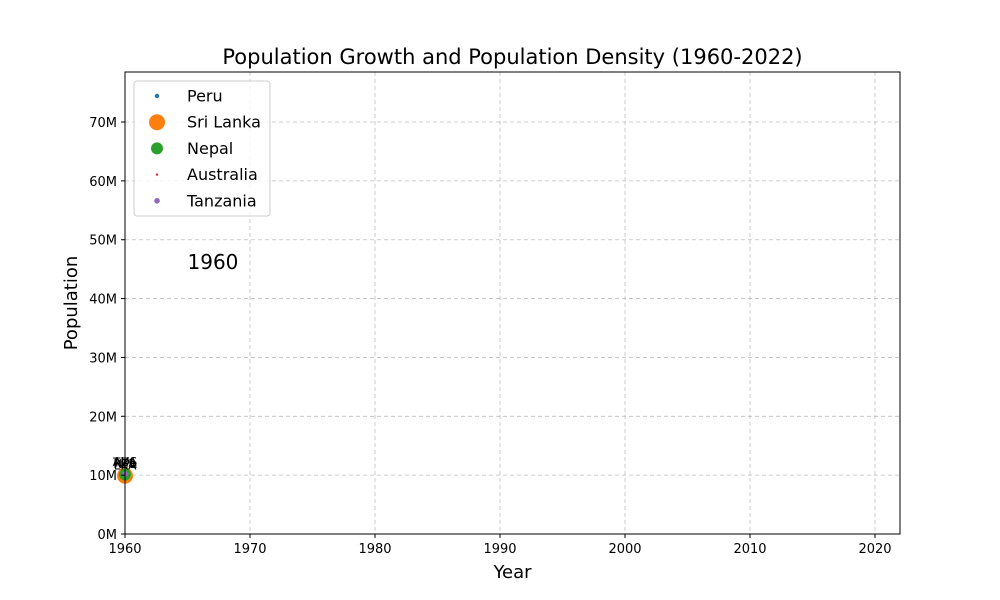 The image size is (1000, 600). I want to click on legend-label: Sri Lanka, so click(224, 122).